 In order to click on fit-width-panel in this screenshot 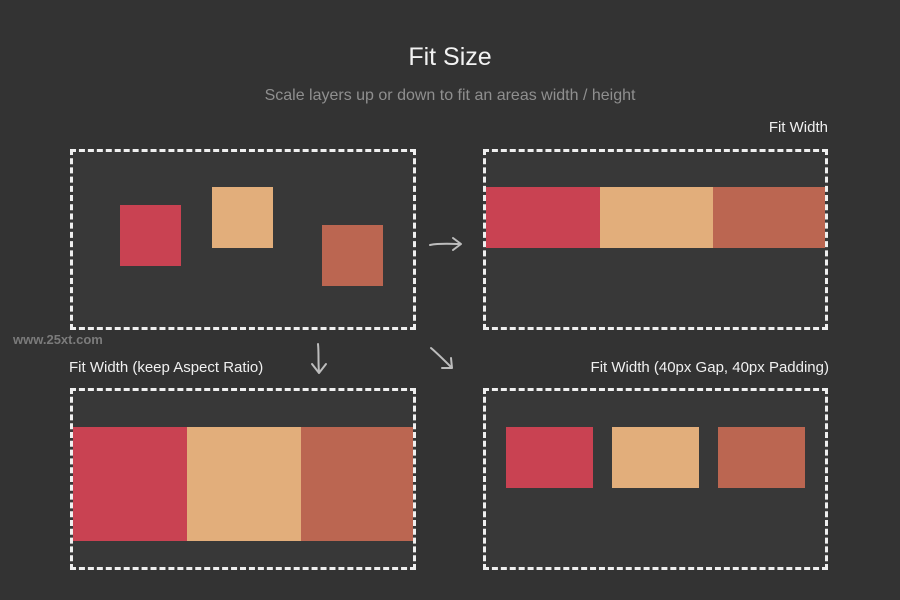, I will do `click(655, 239)`.